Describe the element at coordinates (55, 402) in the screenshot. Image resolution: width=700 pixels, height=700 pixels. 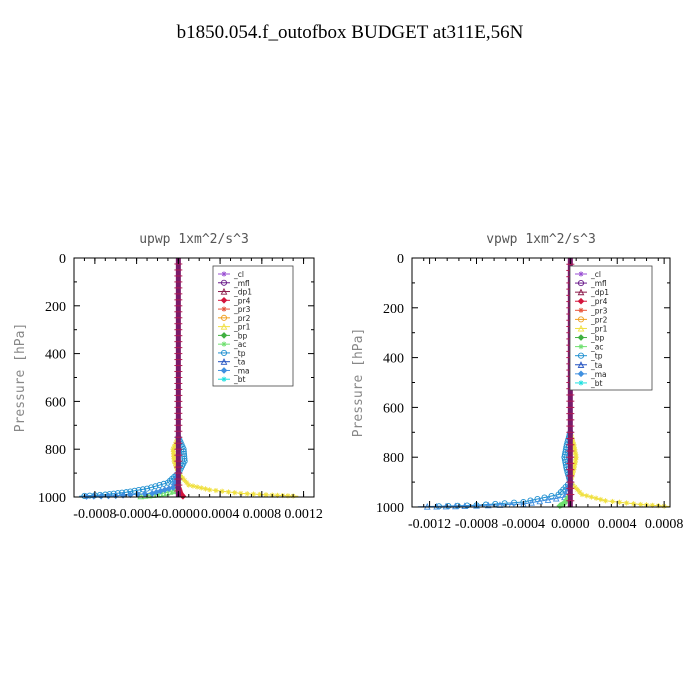
I see `y-tick-label: 600` at that location.